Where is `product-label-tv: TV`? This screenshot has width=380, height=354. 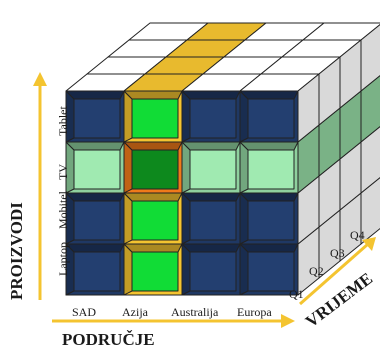 product-label-tv: TV is located at coordinates (63, 172).